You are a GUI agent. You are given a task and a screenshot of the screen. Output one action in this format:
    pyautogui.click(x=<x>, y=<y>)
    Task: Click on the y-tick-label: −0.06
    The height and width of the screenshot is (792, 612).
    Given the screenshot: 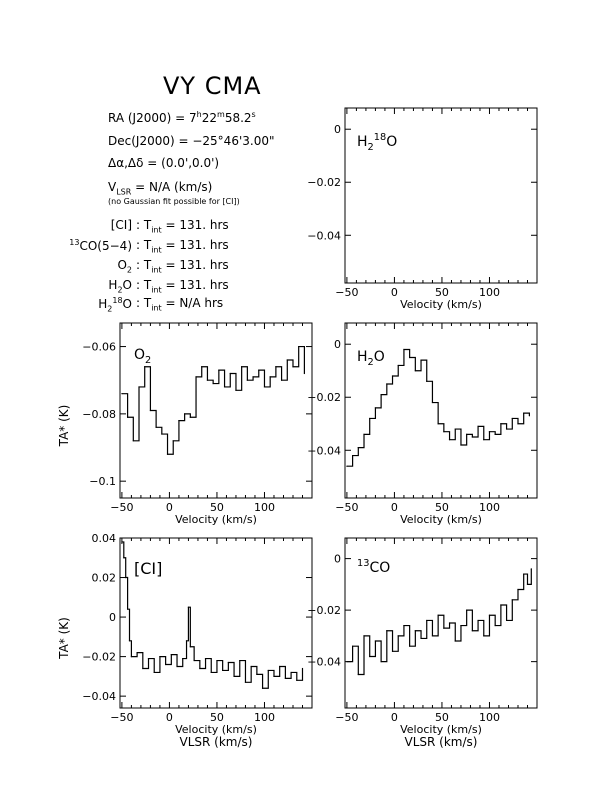 What is the action you would take?
    pyautogui.click(x=99, y=347)
    